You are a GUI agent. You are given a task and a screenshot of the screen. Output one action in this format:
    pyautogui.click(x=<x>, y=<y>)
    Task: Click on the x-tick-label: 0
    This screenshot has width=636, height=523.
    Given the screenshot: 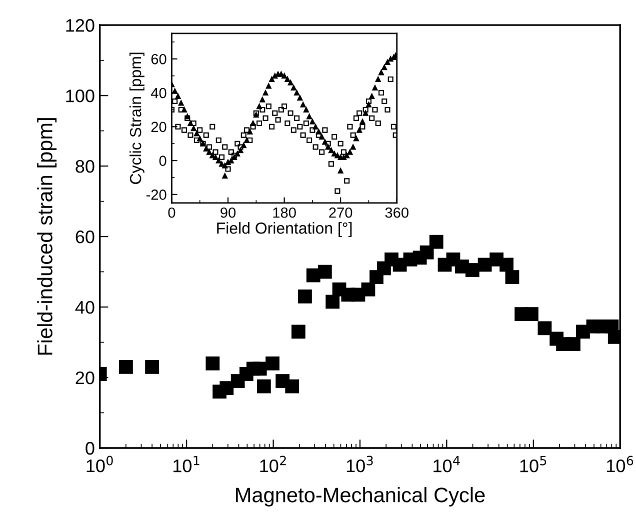 What is the action you would take?
    pyautogui.click(x=172, y=212)
    